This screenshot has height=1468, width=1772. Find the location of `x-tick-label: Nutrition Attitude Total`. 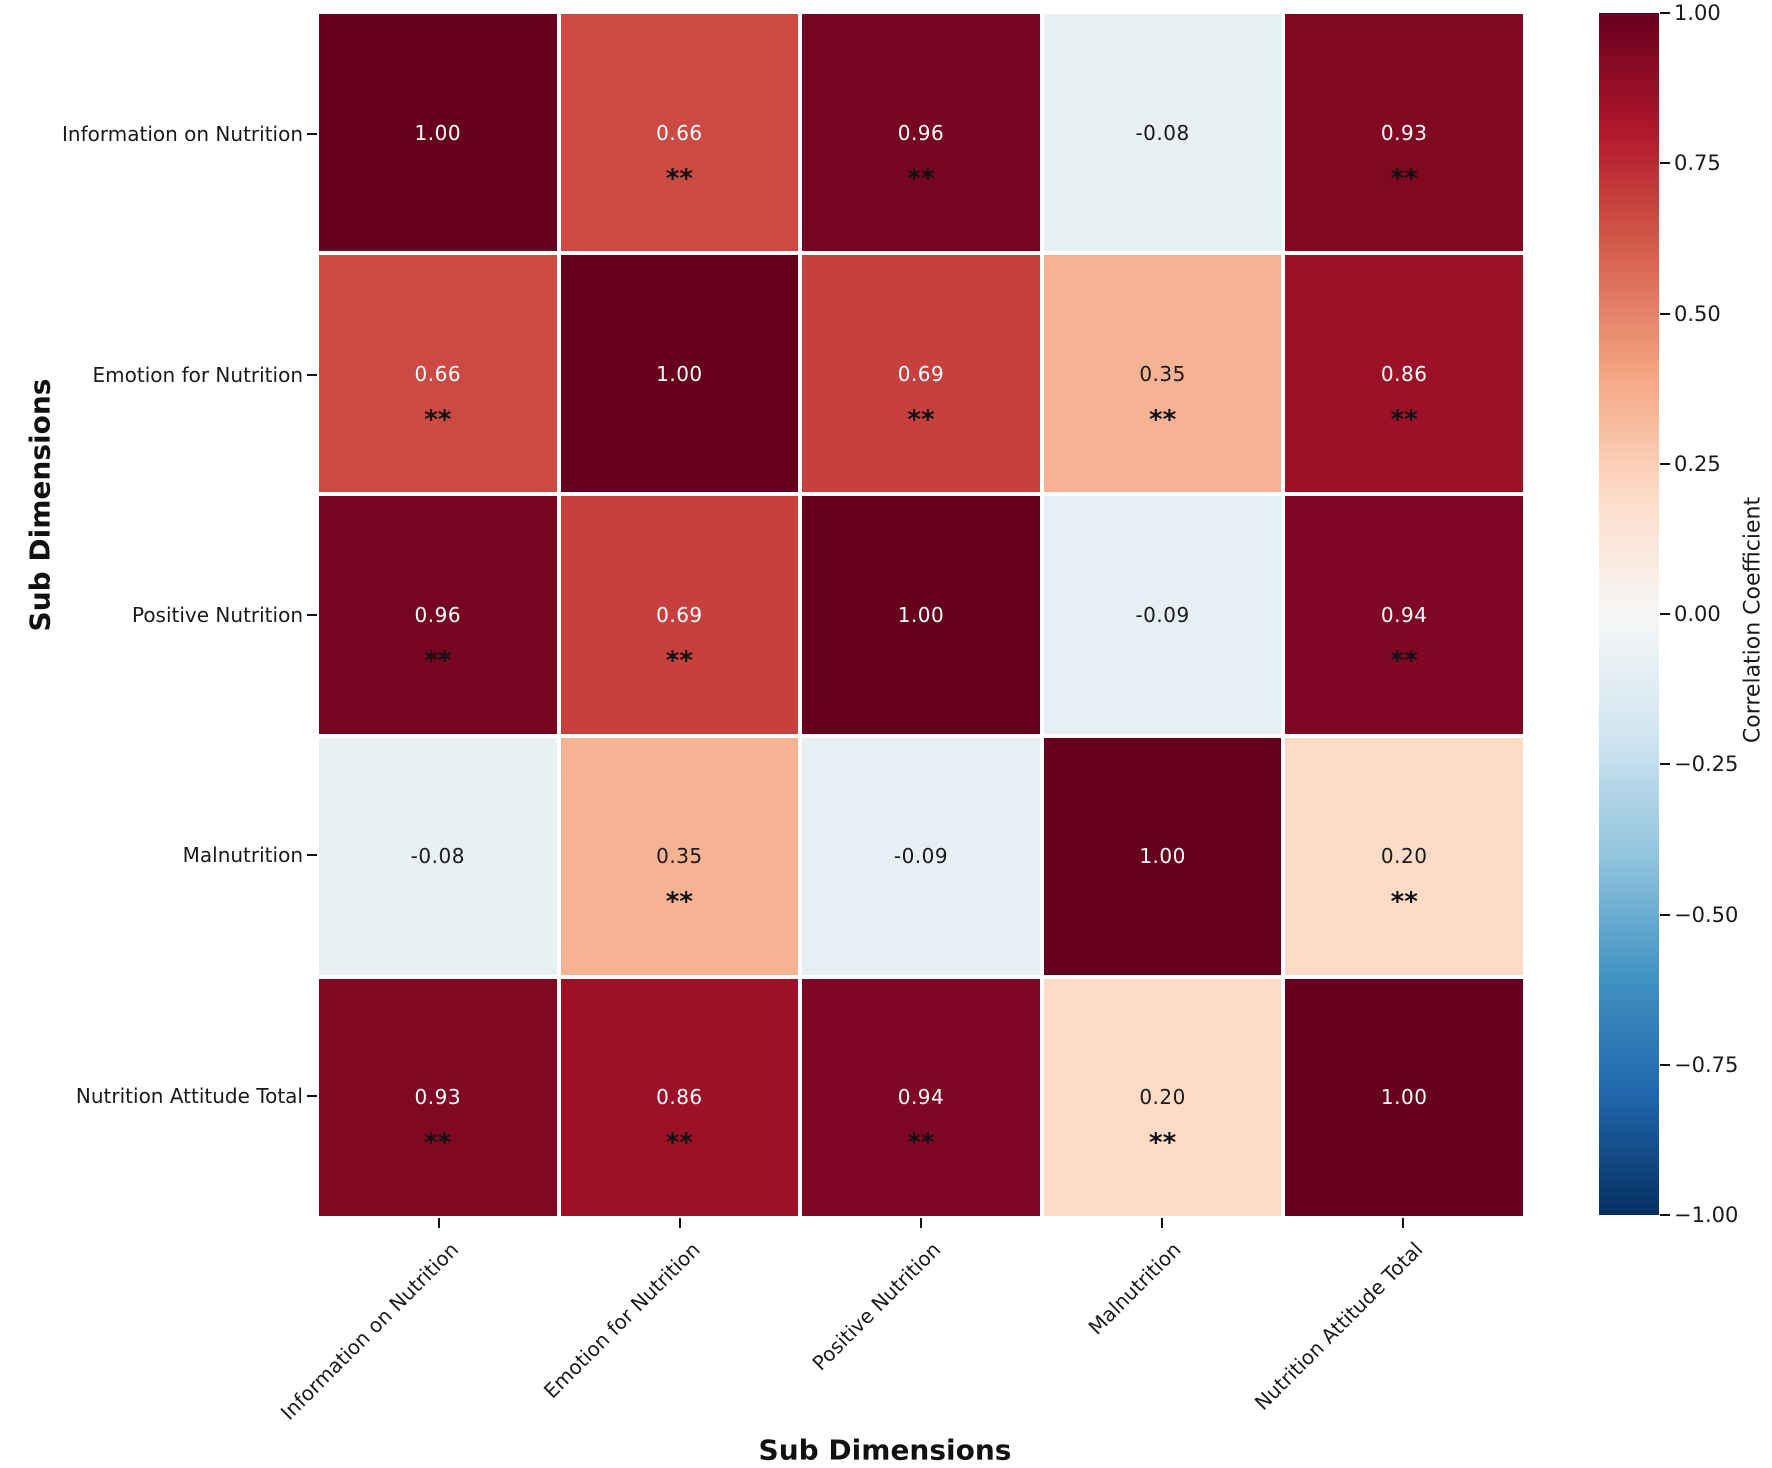

x-tick-label: Nutrition Attitude Total is located at coordinates (1338, 1326).